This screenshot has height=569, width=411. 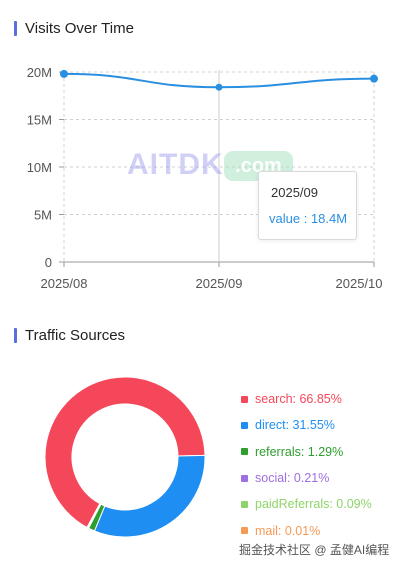 I want to click on y-tick-label: 0, so click(x=48, y=262).